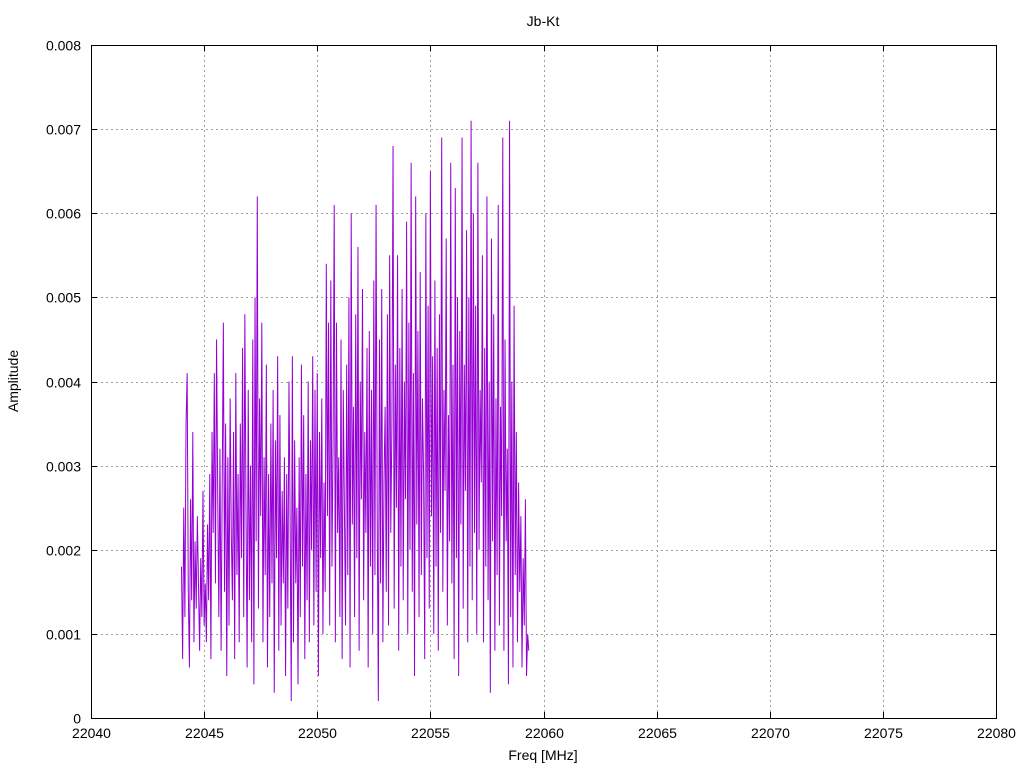 The height and width of the screenshot is (768, 1024). Describe the element at coordinates (63, 46) in the screenshot. I see `y-tick-label: 0.008` at that location.